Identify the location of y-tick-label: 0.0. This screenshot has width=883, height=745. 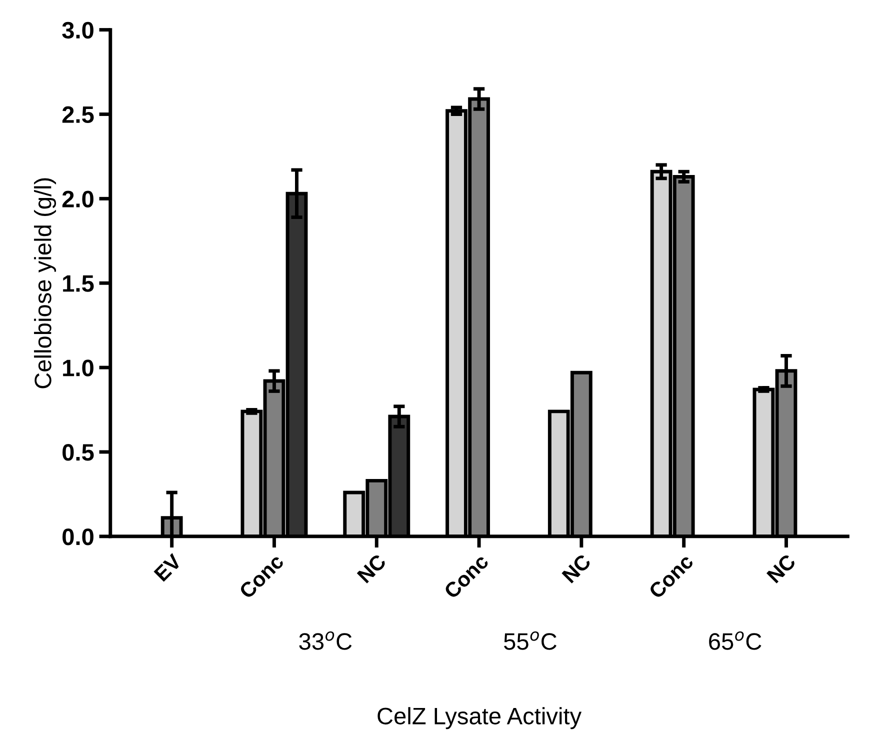
(78, 537).